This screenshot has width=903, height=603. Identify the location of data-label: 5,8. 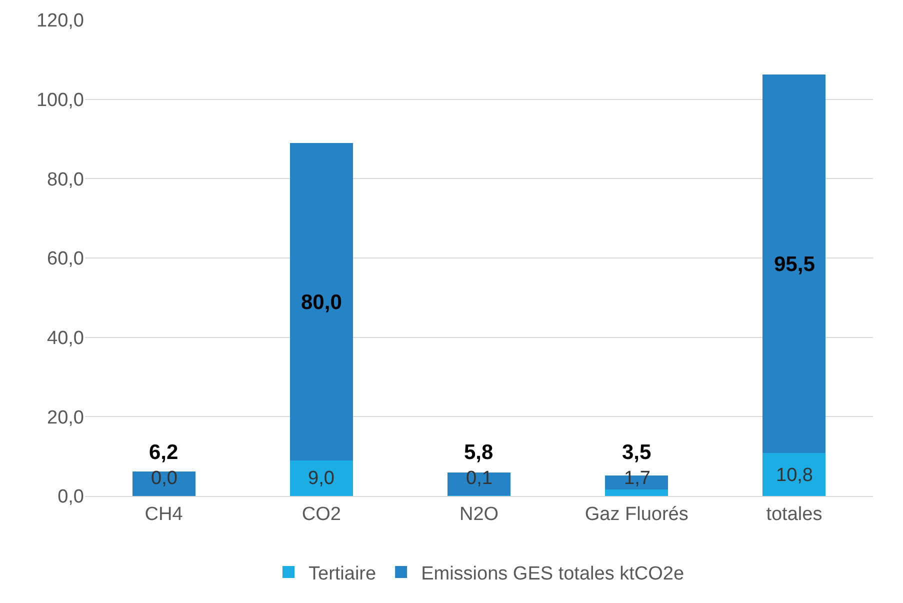
(479, 452).